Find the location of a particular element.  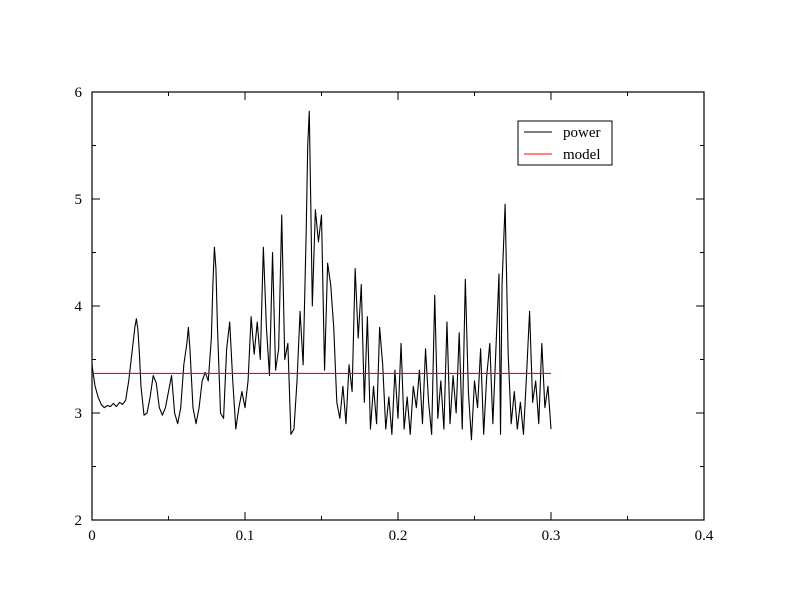

x-tick-label: 0 is located at coordinates (92, 536).